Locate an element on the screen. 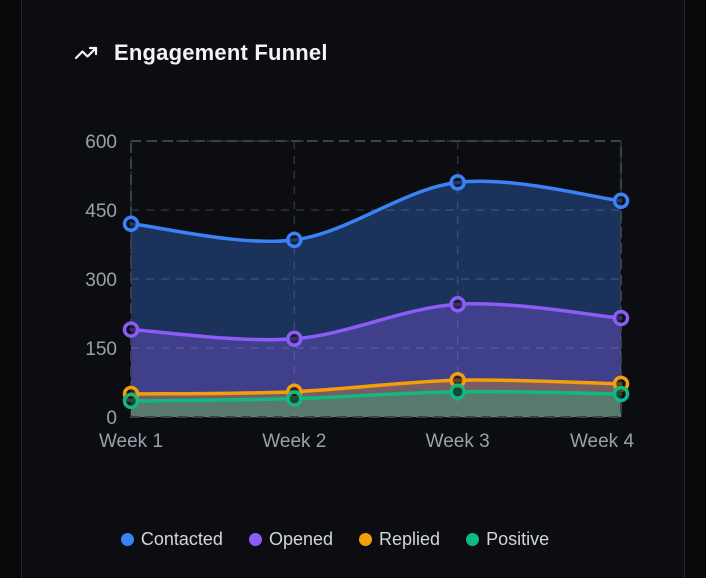 This screenshot has width=706, height=578. y-tick-label: 0 is located at coordinates (111, 418).